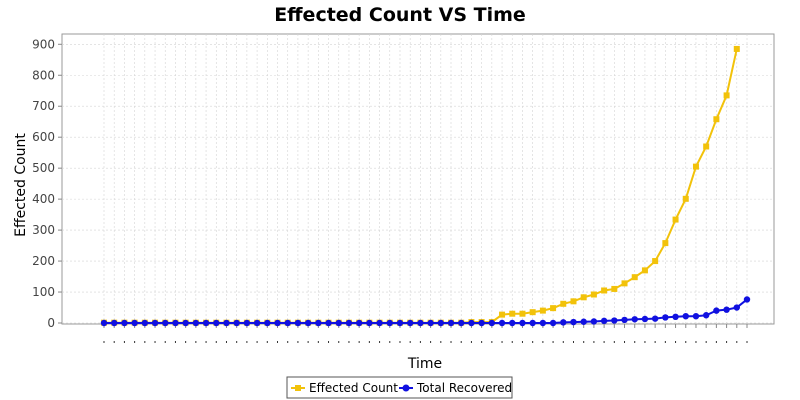 The image size is (800, 400). I want to click on series-total-recovered, so click(425, 311).